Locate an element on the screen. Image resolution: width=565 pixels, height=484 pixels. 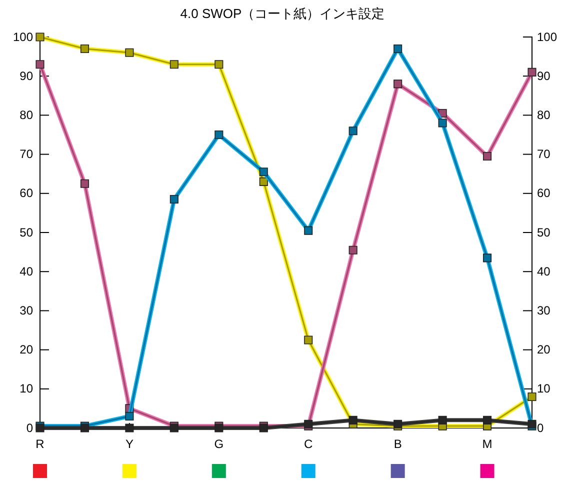
y-tick-label: 10 is located at coordinates (27, 389).